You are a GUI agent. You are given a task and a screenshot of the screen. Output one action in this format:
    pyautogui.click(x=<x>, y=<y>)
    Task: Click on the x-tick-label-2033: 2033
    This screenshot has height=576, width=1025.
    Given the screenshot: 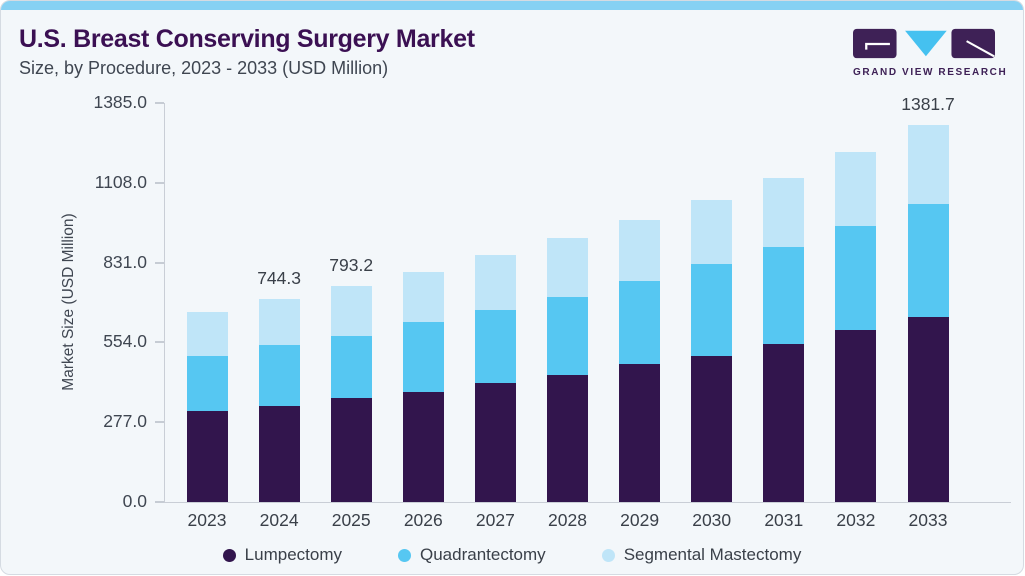 What is the action you would take?
    pyautogui.click(x=928, y=520)
    